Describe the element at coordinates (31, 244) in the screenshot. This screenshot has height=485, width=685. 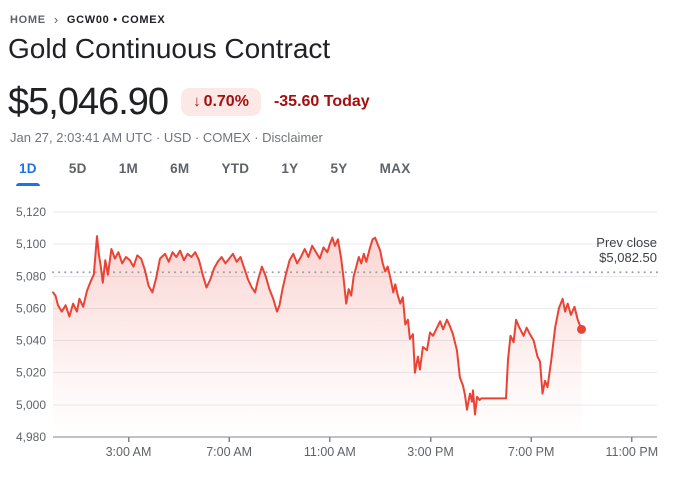
I see `y-axis-label: 5,100` at that location.